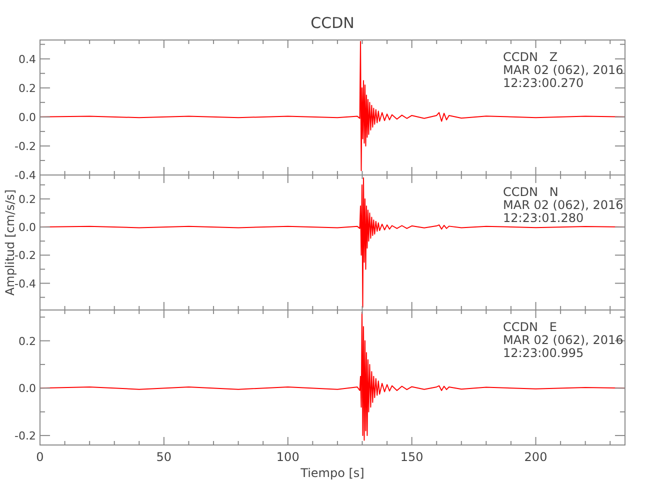  What do you see at coordinates (412, 457) in the screenshot?
I see `x-tick-label: 150` at bounding box center [412, 457].